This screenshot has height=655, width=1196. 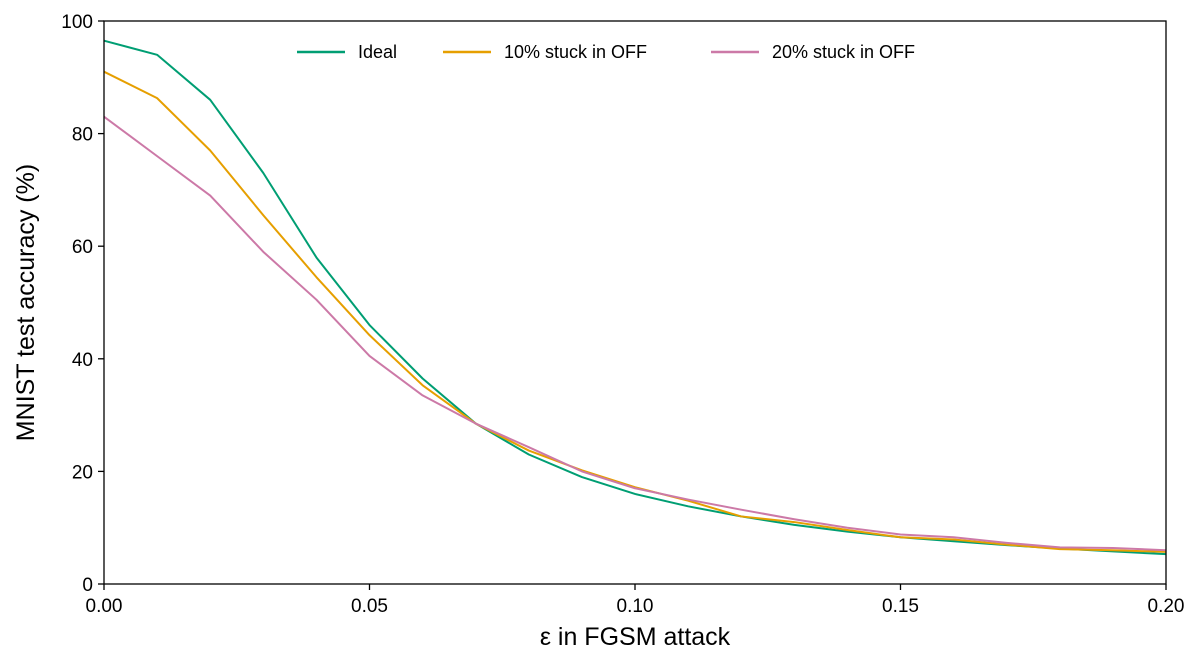 What do you see at coordinates (82, 472) in the screenshot?
I see `y-tick-label: 20` at bounding box center [82, 472].